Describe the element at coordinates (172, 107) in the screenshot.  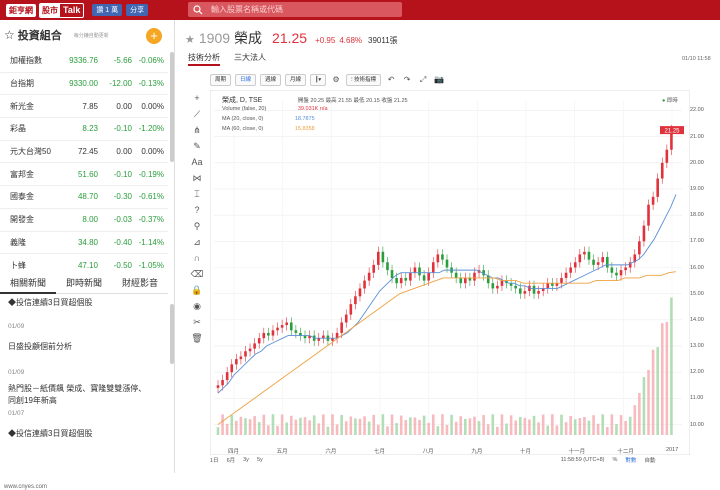
I see `stock-list-scrollbar` at that location.